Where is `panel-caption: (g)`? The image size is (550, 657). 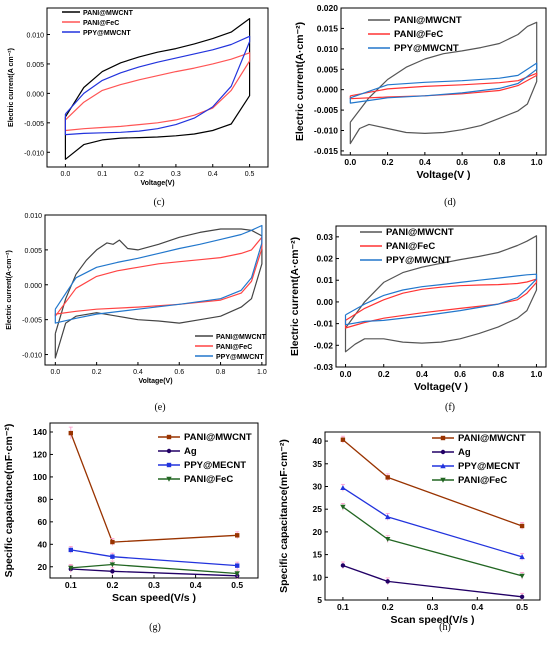
panel-caption: (g) is located at coordinates (155, 627).